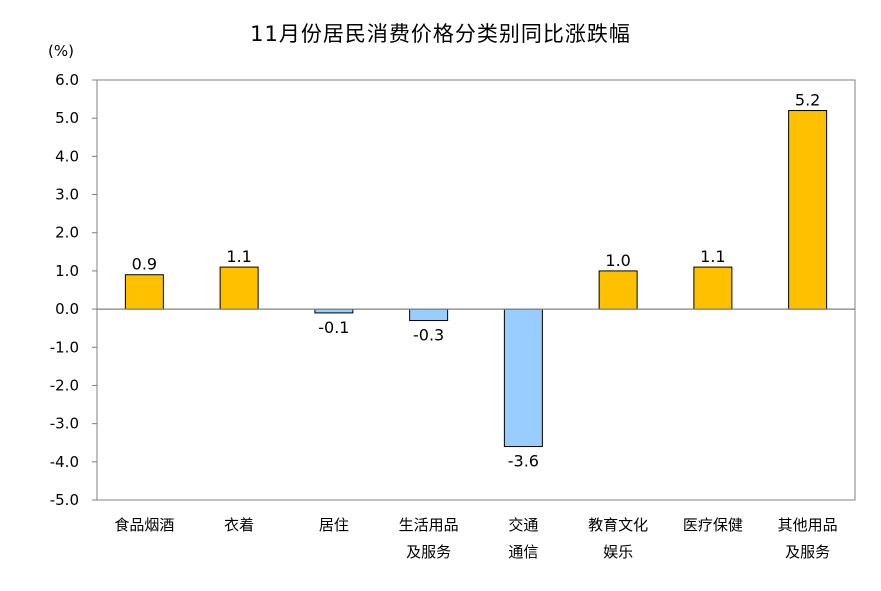 Image resolution: width=881 pixels, height=591 pixels. What do you see at coordinates (429, 525) in the screenshot?
I see `category-label: 生活用品` at bounding box center [429, 525].